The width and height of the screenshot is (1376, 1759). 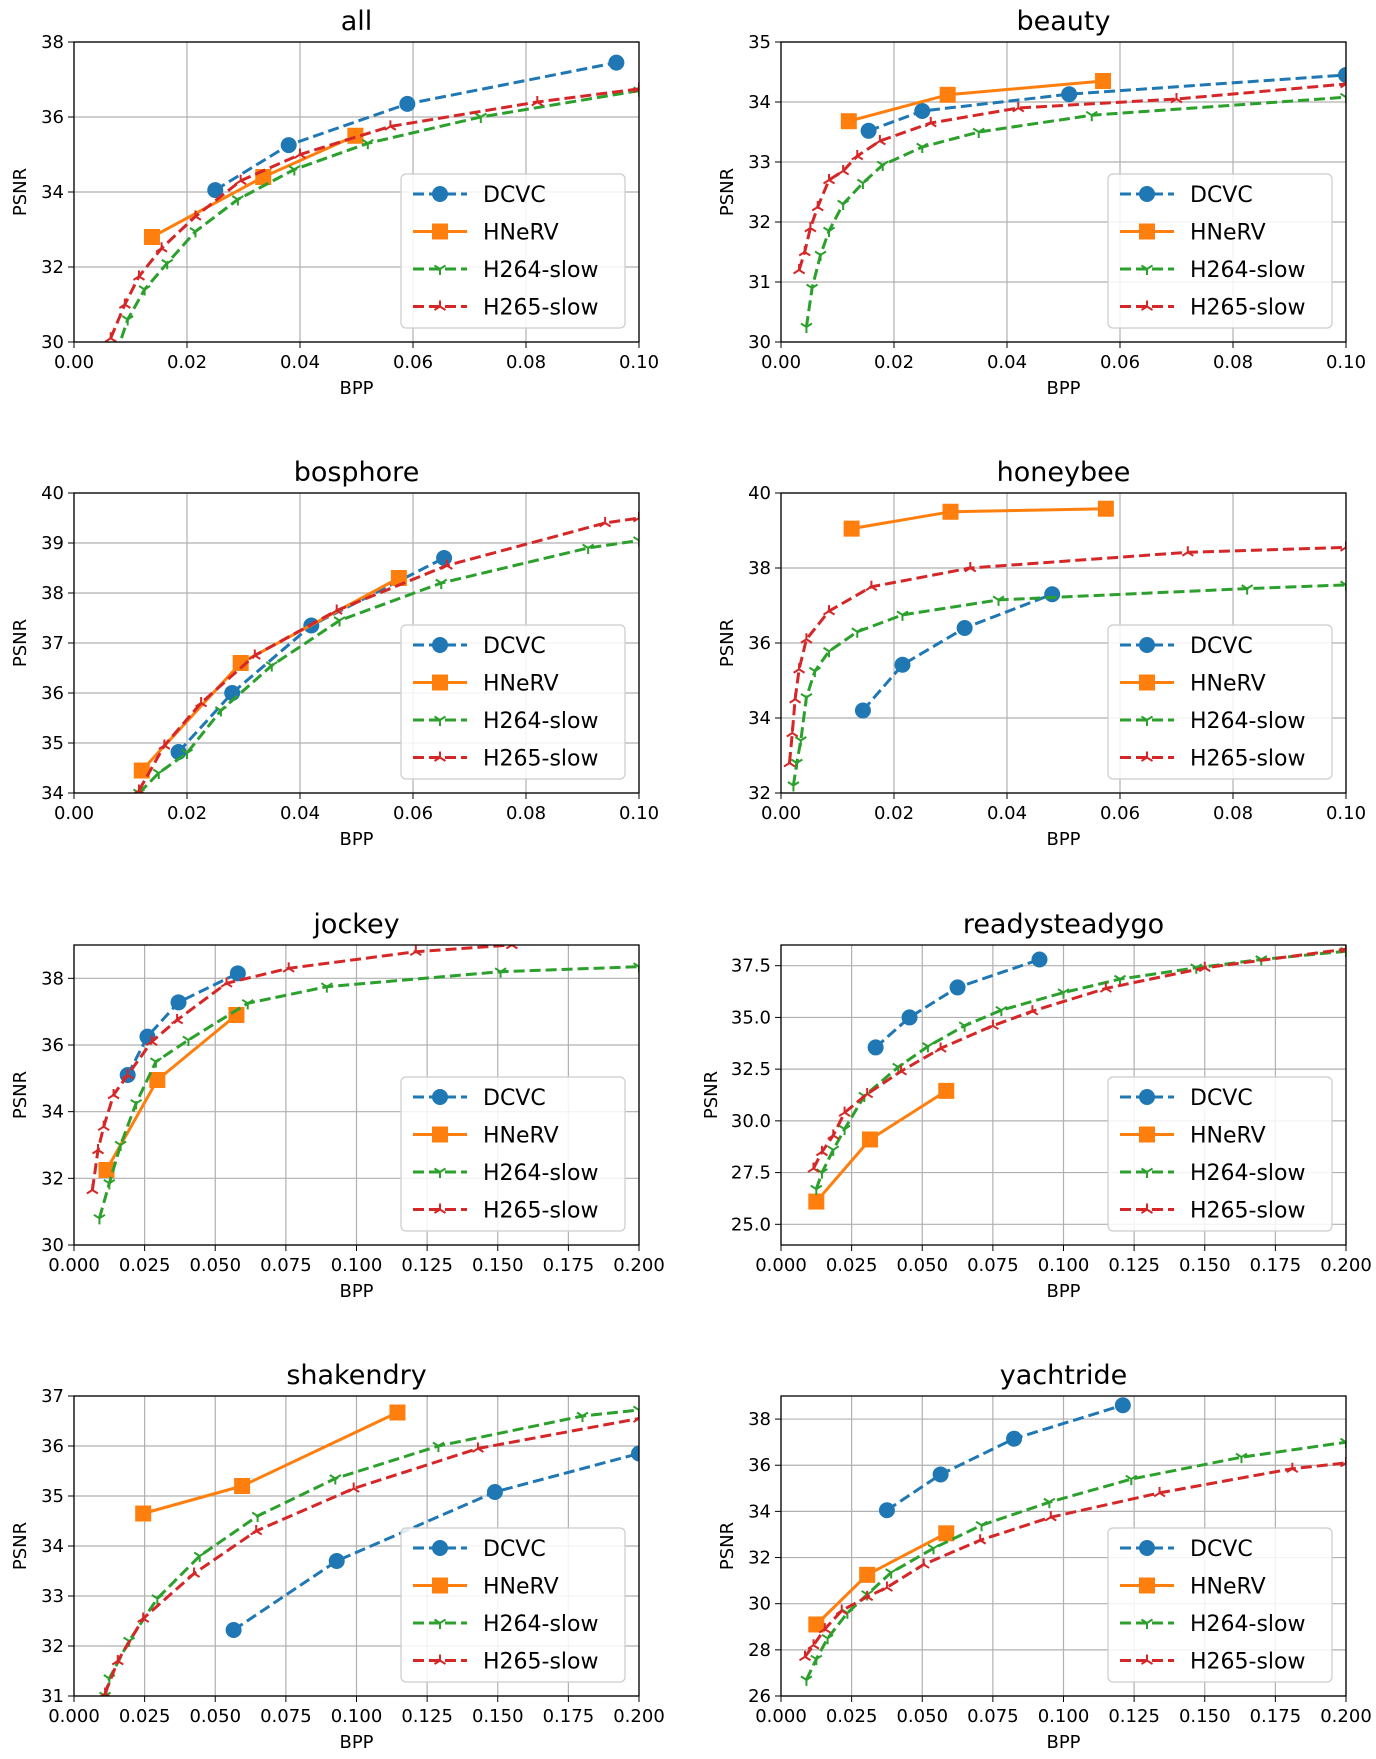 What do you see at coordinates (894, 813) in the screenshot?
I see `x-tick-label: 0.02` at bounding box center [894, 813].